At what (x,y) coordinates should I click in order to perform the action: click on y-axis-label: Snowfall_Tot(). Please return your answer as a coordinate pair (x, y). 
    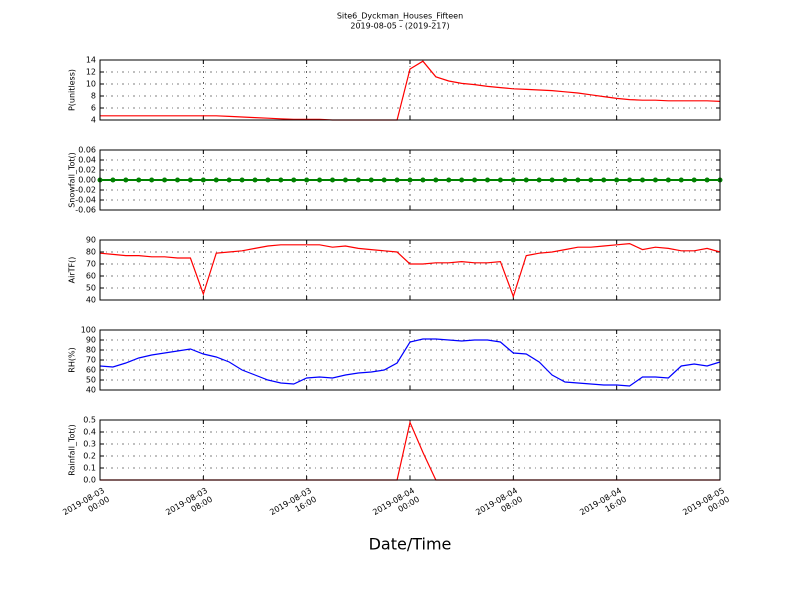
    Looking at the image, I should click on (72, 180).